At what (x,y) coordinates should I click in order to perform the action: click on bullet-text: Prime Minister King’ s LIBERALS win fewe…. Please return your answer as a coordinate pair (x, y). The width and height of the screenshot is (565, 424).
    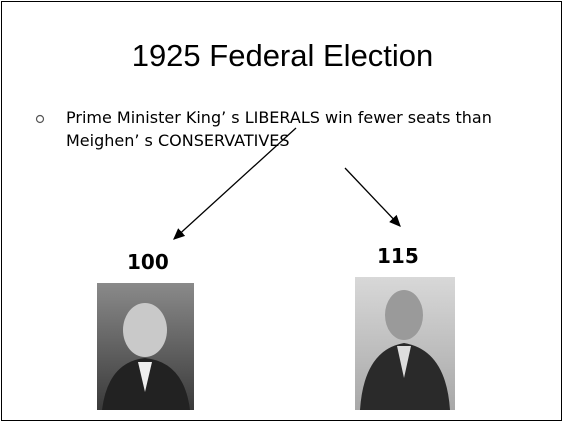
    Looking at the image, I should click on (279, 129).